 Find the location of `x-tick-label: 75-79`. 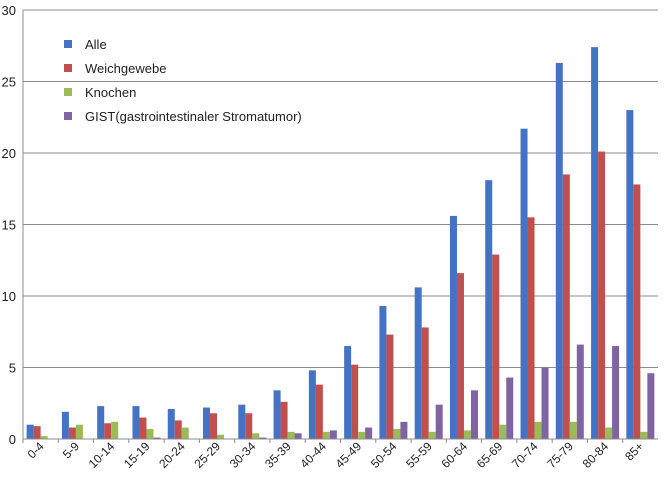

x-tick-label: 75-79 is located at coordinates (560, 455).